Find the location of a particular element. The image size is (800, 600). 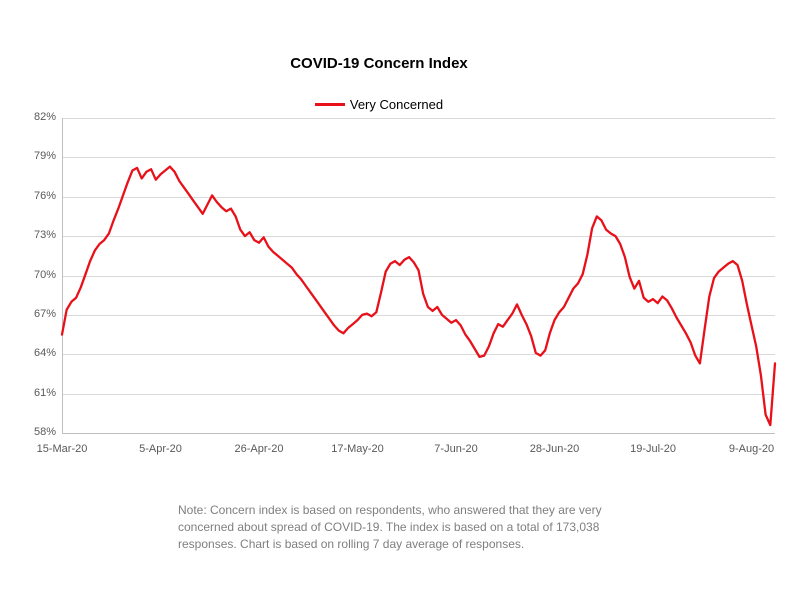

x-axis-tick-label: 28-Jun-20 is located at coordinates (554, 449).